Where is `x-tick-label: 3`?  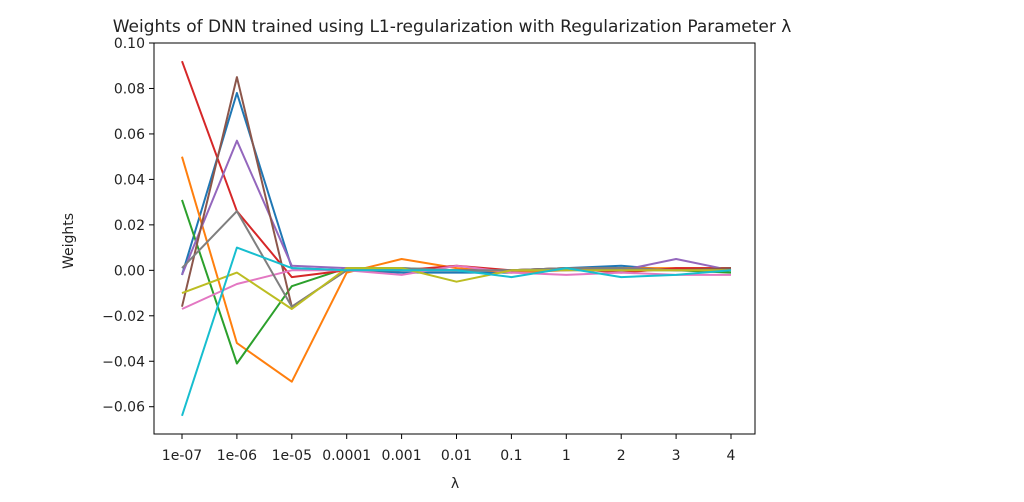 x-tick-label: 3 is located at coordinates (676, 456).